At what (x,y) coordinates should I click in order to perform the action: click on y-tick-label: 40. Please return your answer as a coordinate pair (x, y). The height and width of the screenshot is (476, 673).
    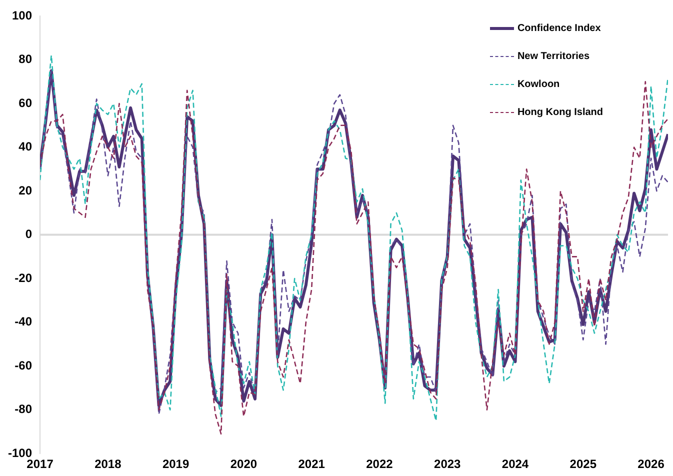
    Looking at the image, I should click on (25, 147).